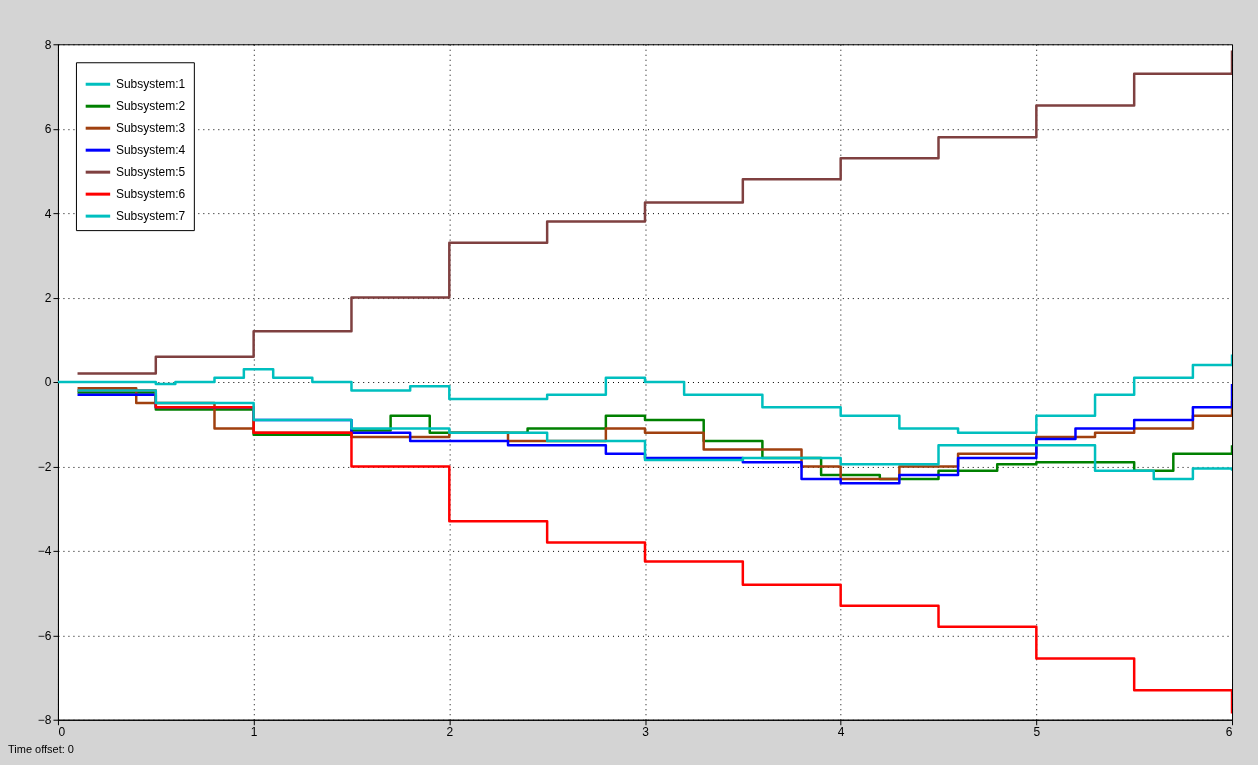  What do you see at coordinates (62, 732) in the screenshot?
I see `x-tick-label: 0` at bounding box center [62, 732].